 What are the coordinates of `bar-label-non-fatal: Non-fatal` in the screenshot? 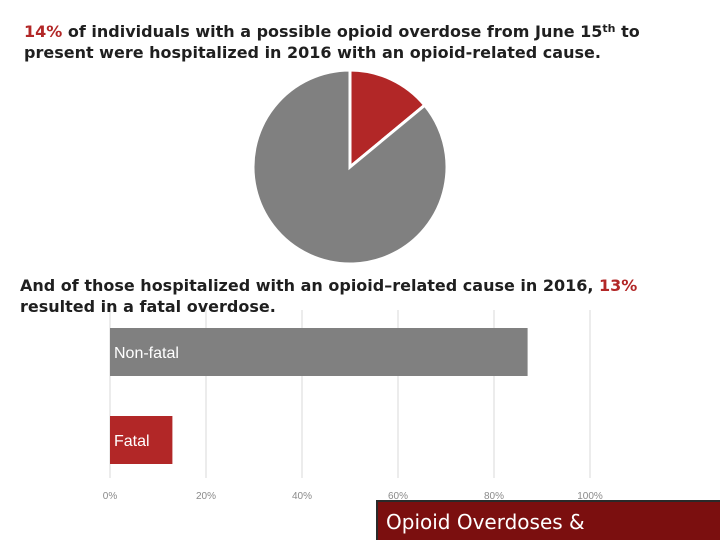 It's located at (146, 353).